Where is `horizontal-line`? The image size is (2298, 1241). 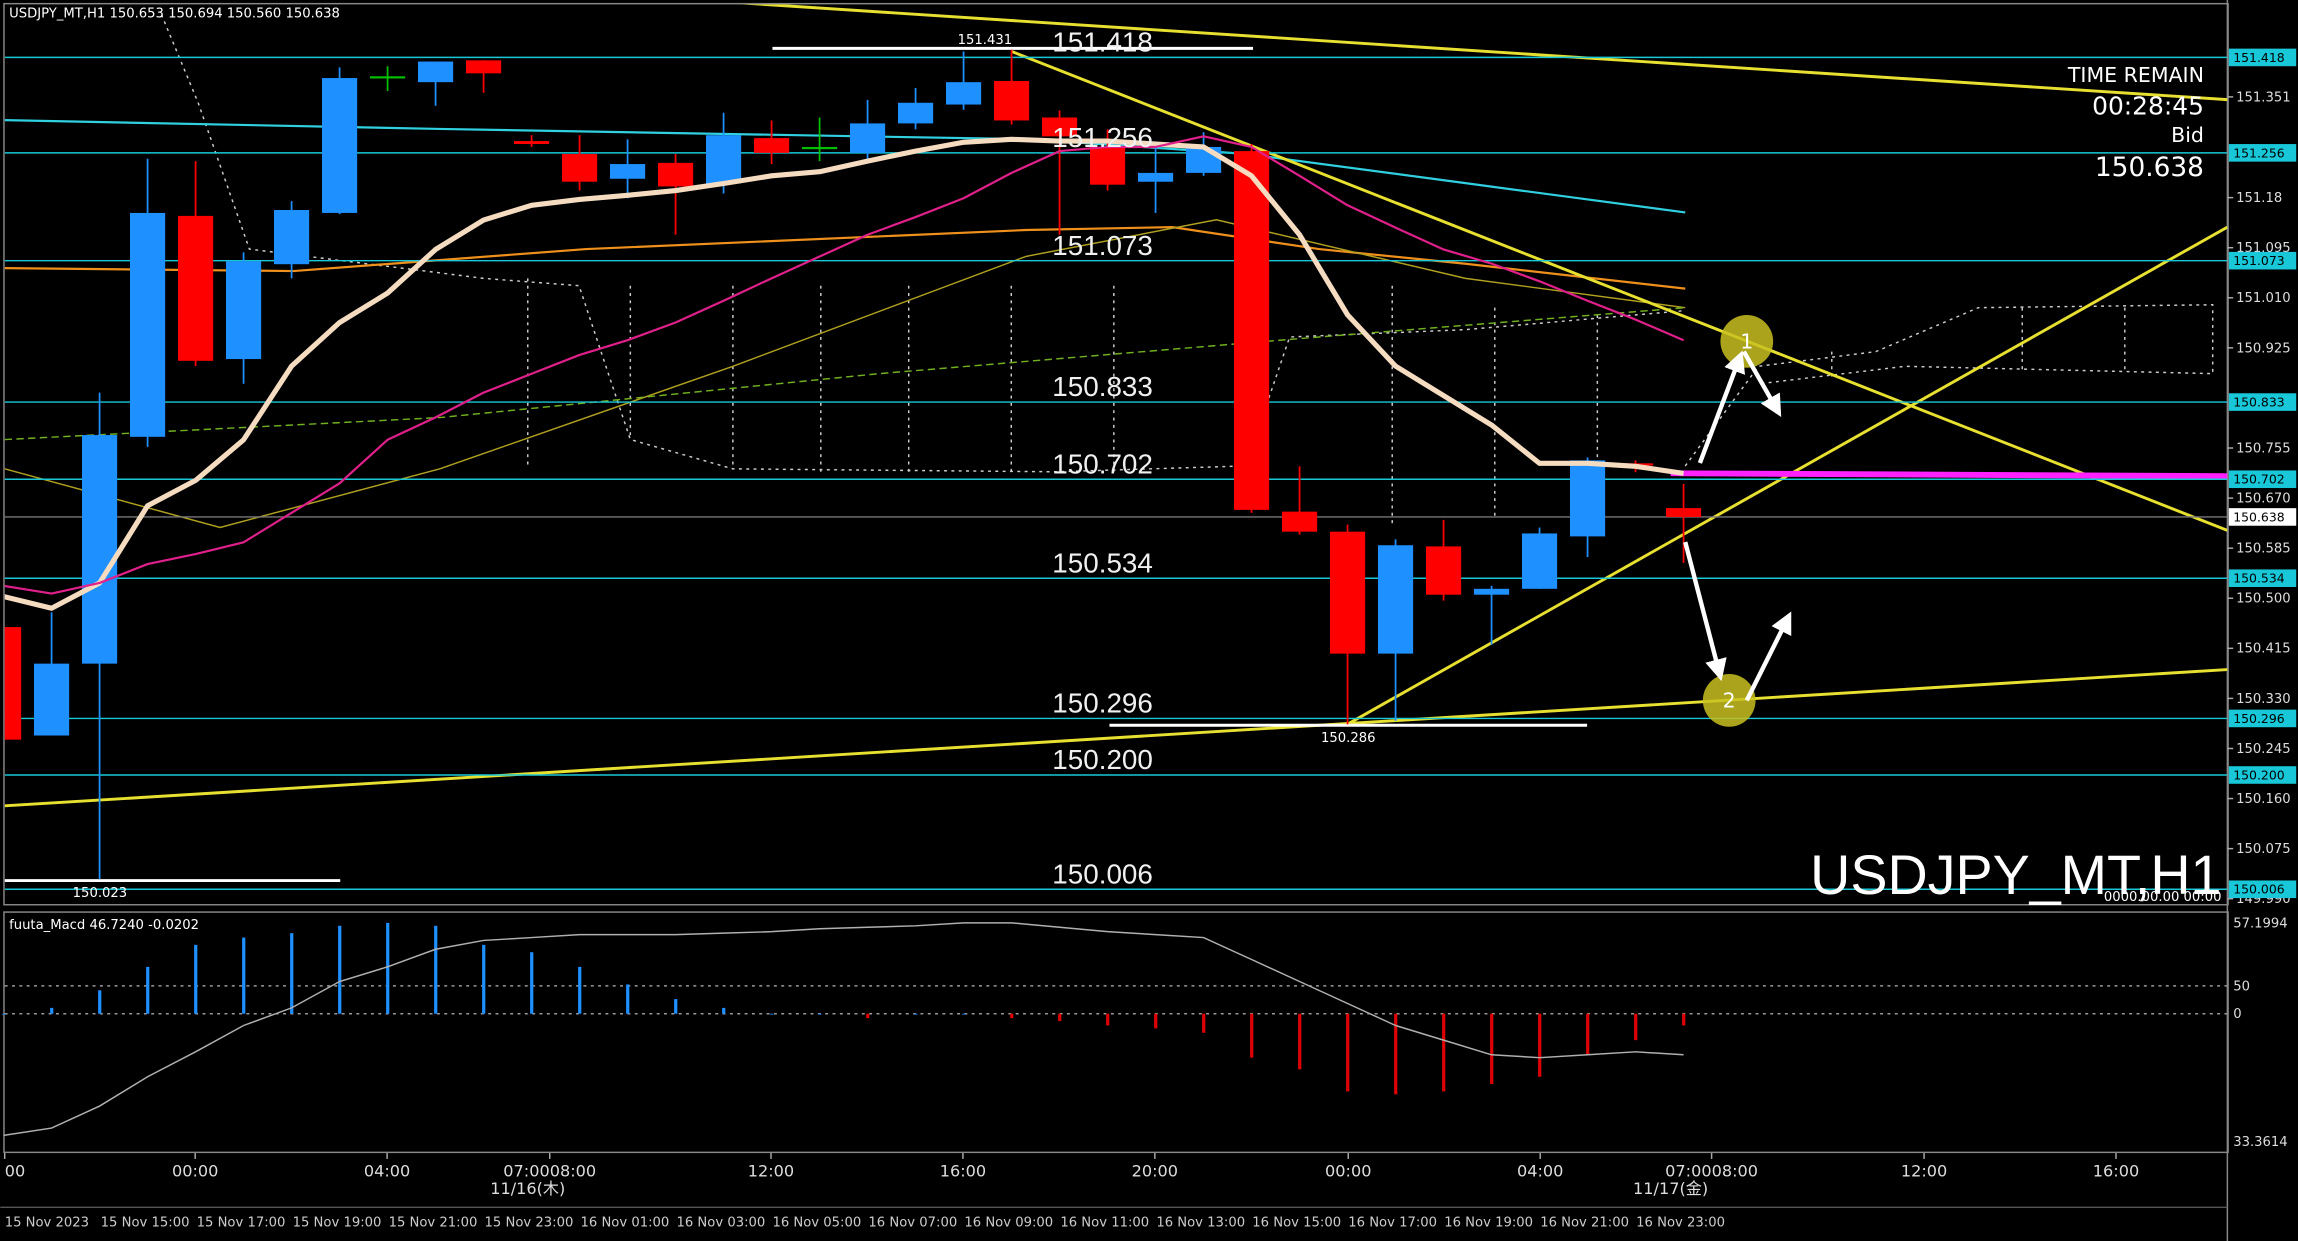
horizontal-line is located at coordinates (1949, 475).